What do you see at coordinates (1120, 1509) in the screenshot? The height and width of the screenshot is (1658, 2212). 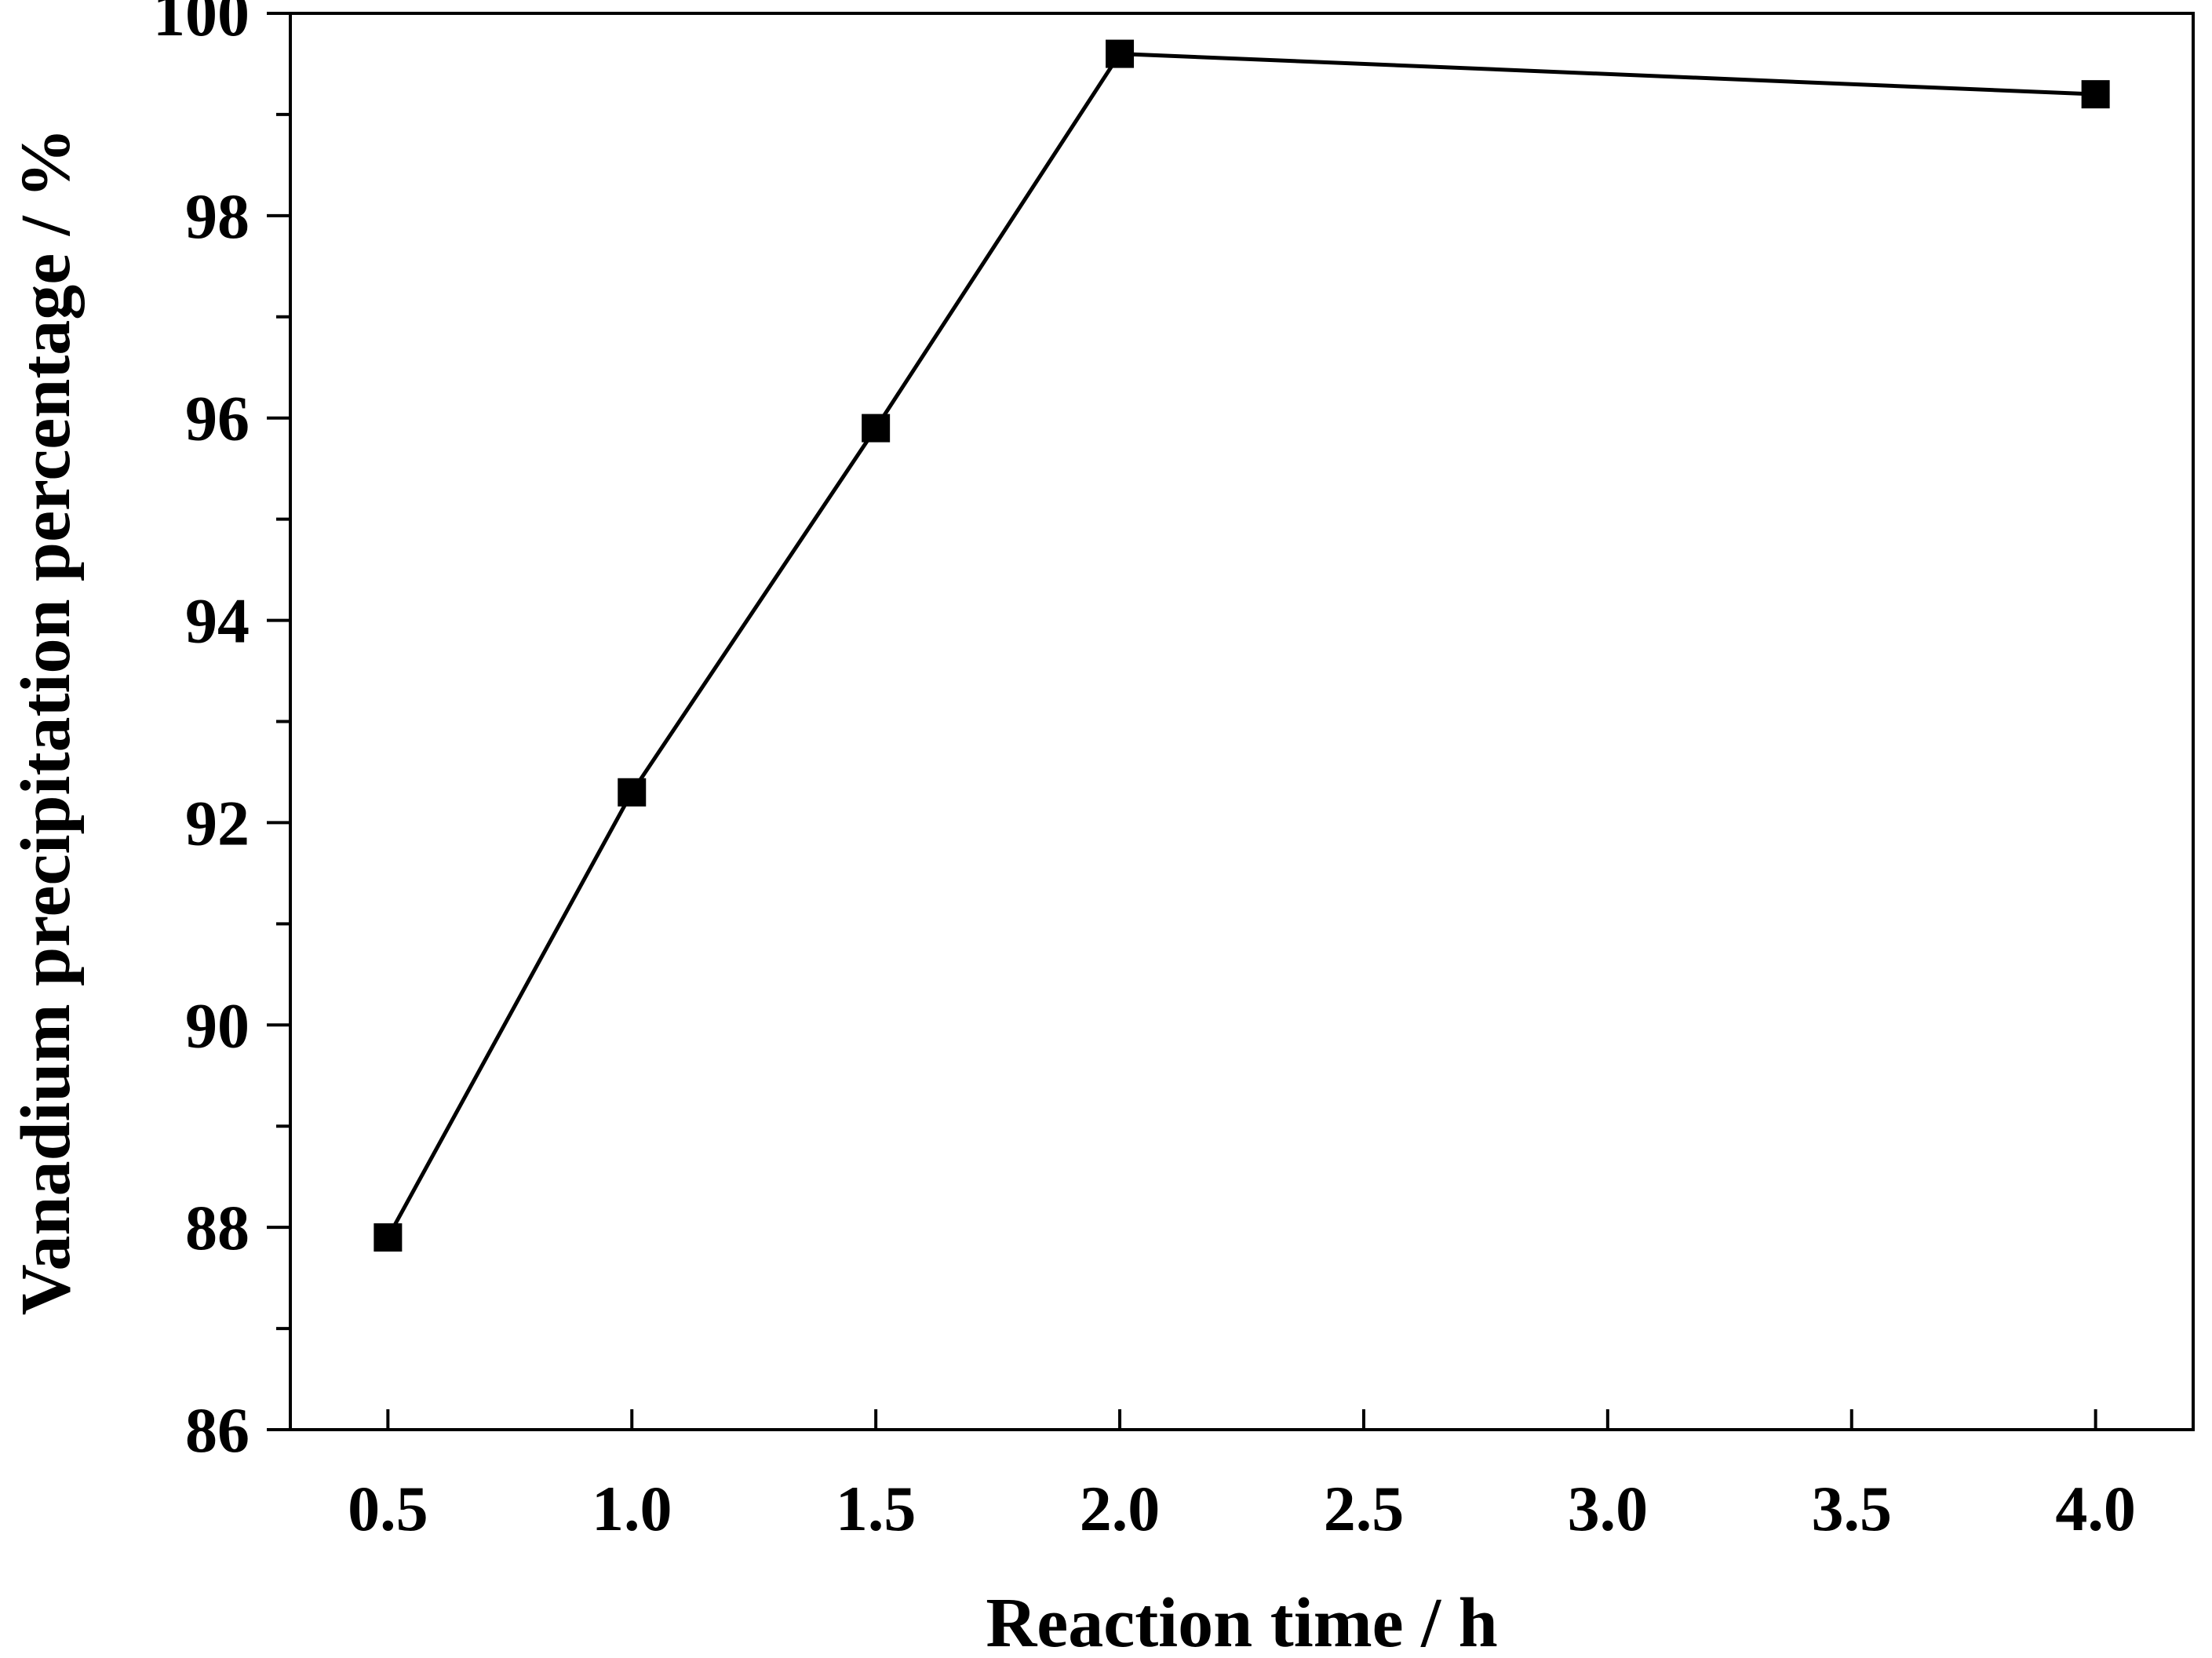 I see `x-tick-label: 2.0` at bounding box center [1120, 1509].